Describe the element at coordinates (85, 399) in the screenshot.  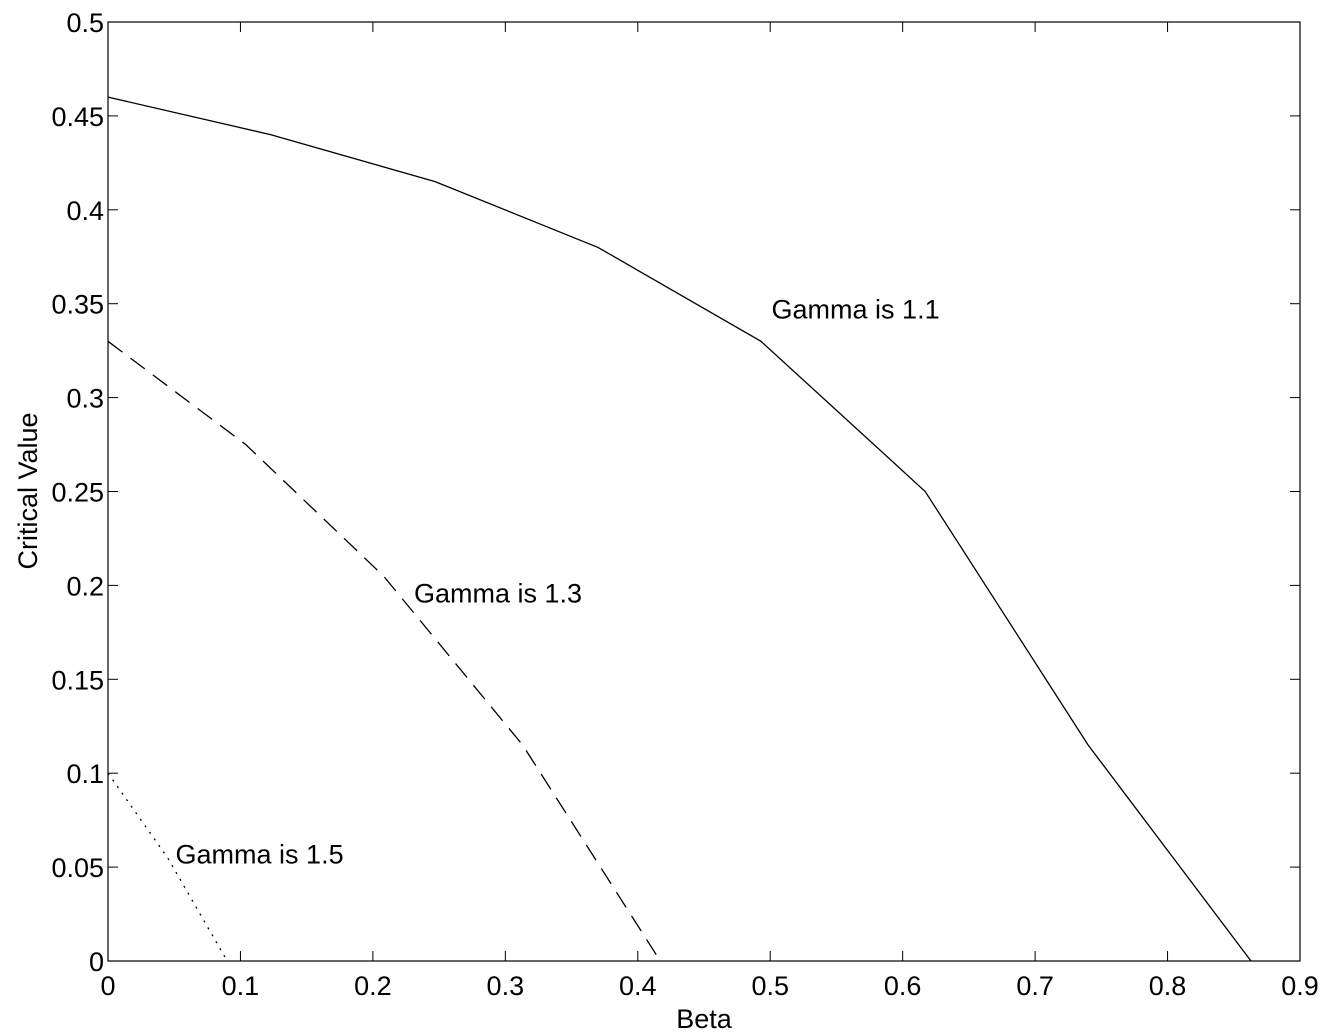
I see `y-tick-label: 0.3` at that location.